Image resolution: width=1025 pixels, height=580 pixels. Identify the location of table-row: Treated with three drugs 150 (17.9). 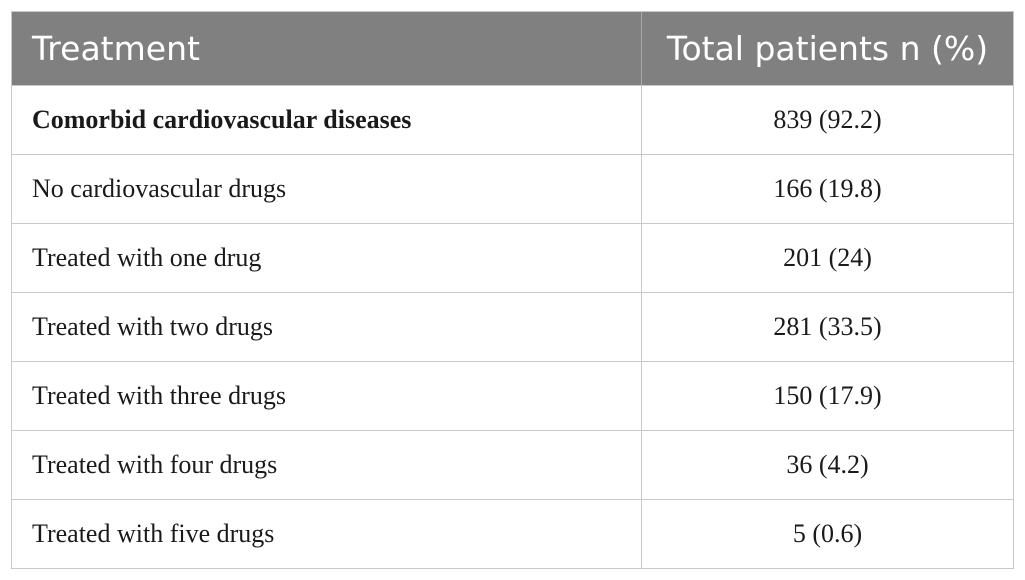
(512, 395).